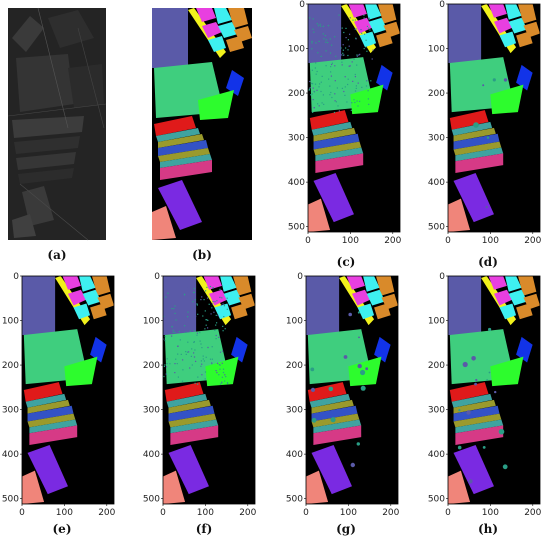  What do you see at coordinates (157, 277) in the screenshot?
I see `classification-map-f-y-tick-label: 0` at bounding box center [157, 277].